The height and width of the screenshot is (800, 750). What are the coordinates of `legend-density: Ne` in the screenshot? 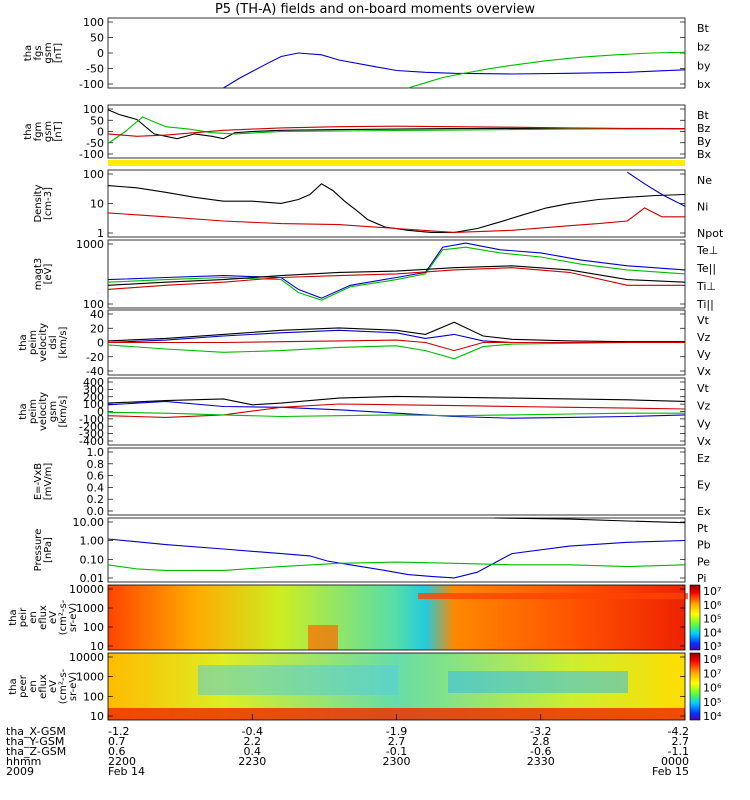 It's located at (704, 180).